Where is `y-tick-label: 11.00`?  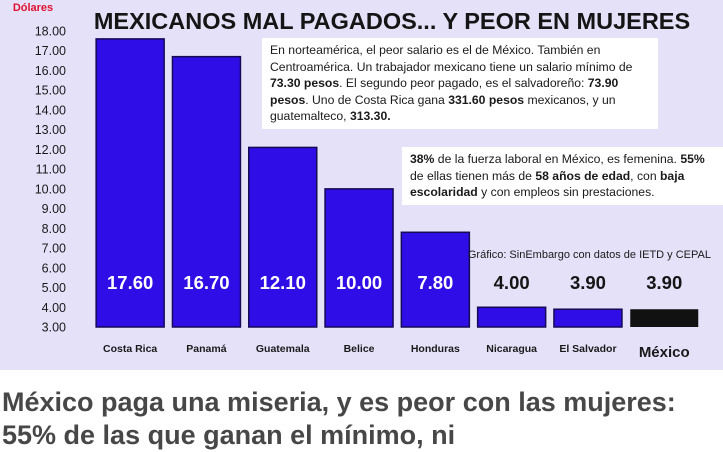 y-tick-label: 11.00 is located at coordinates (51, 170).